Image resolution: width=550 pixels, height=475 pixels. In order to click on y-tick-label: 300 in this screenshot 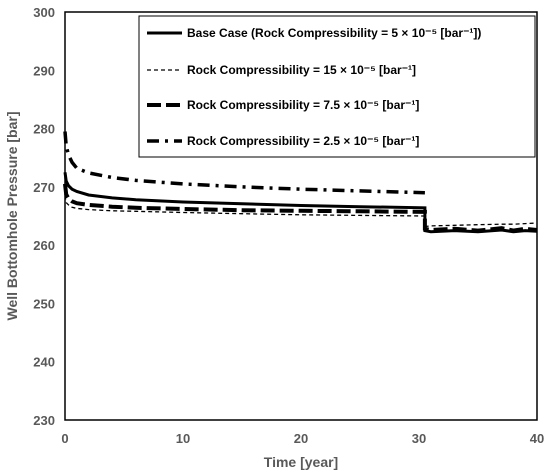, I will do `click(44, 12)`.